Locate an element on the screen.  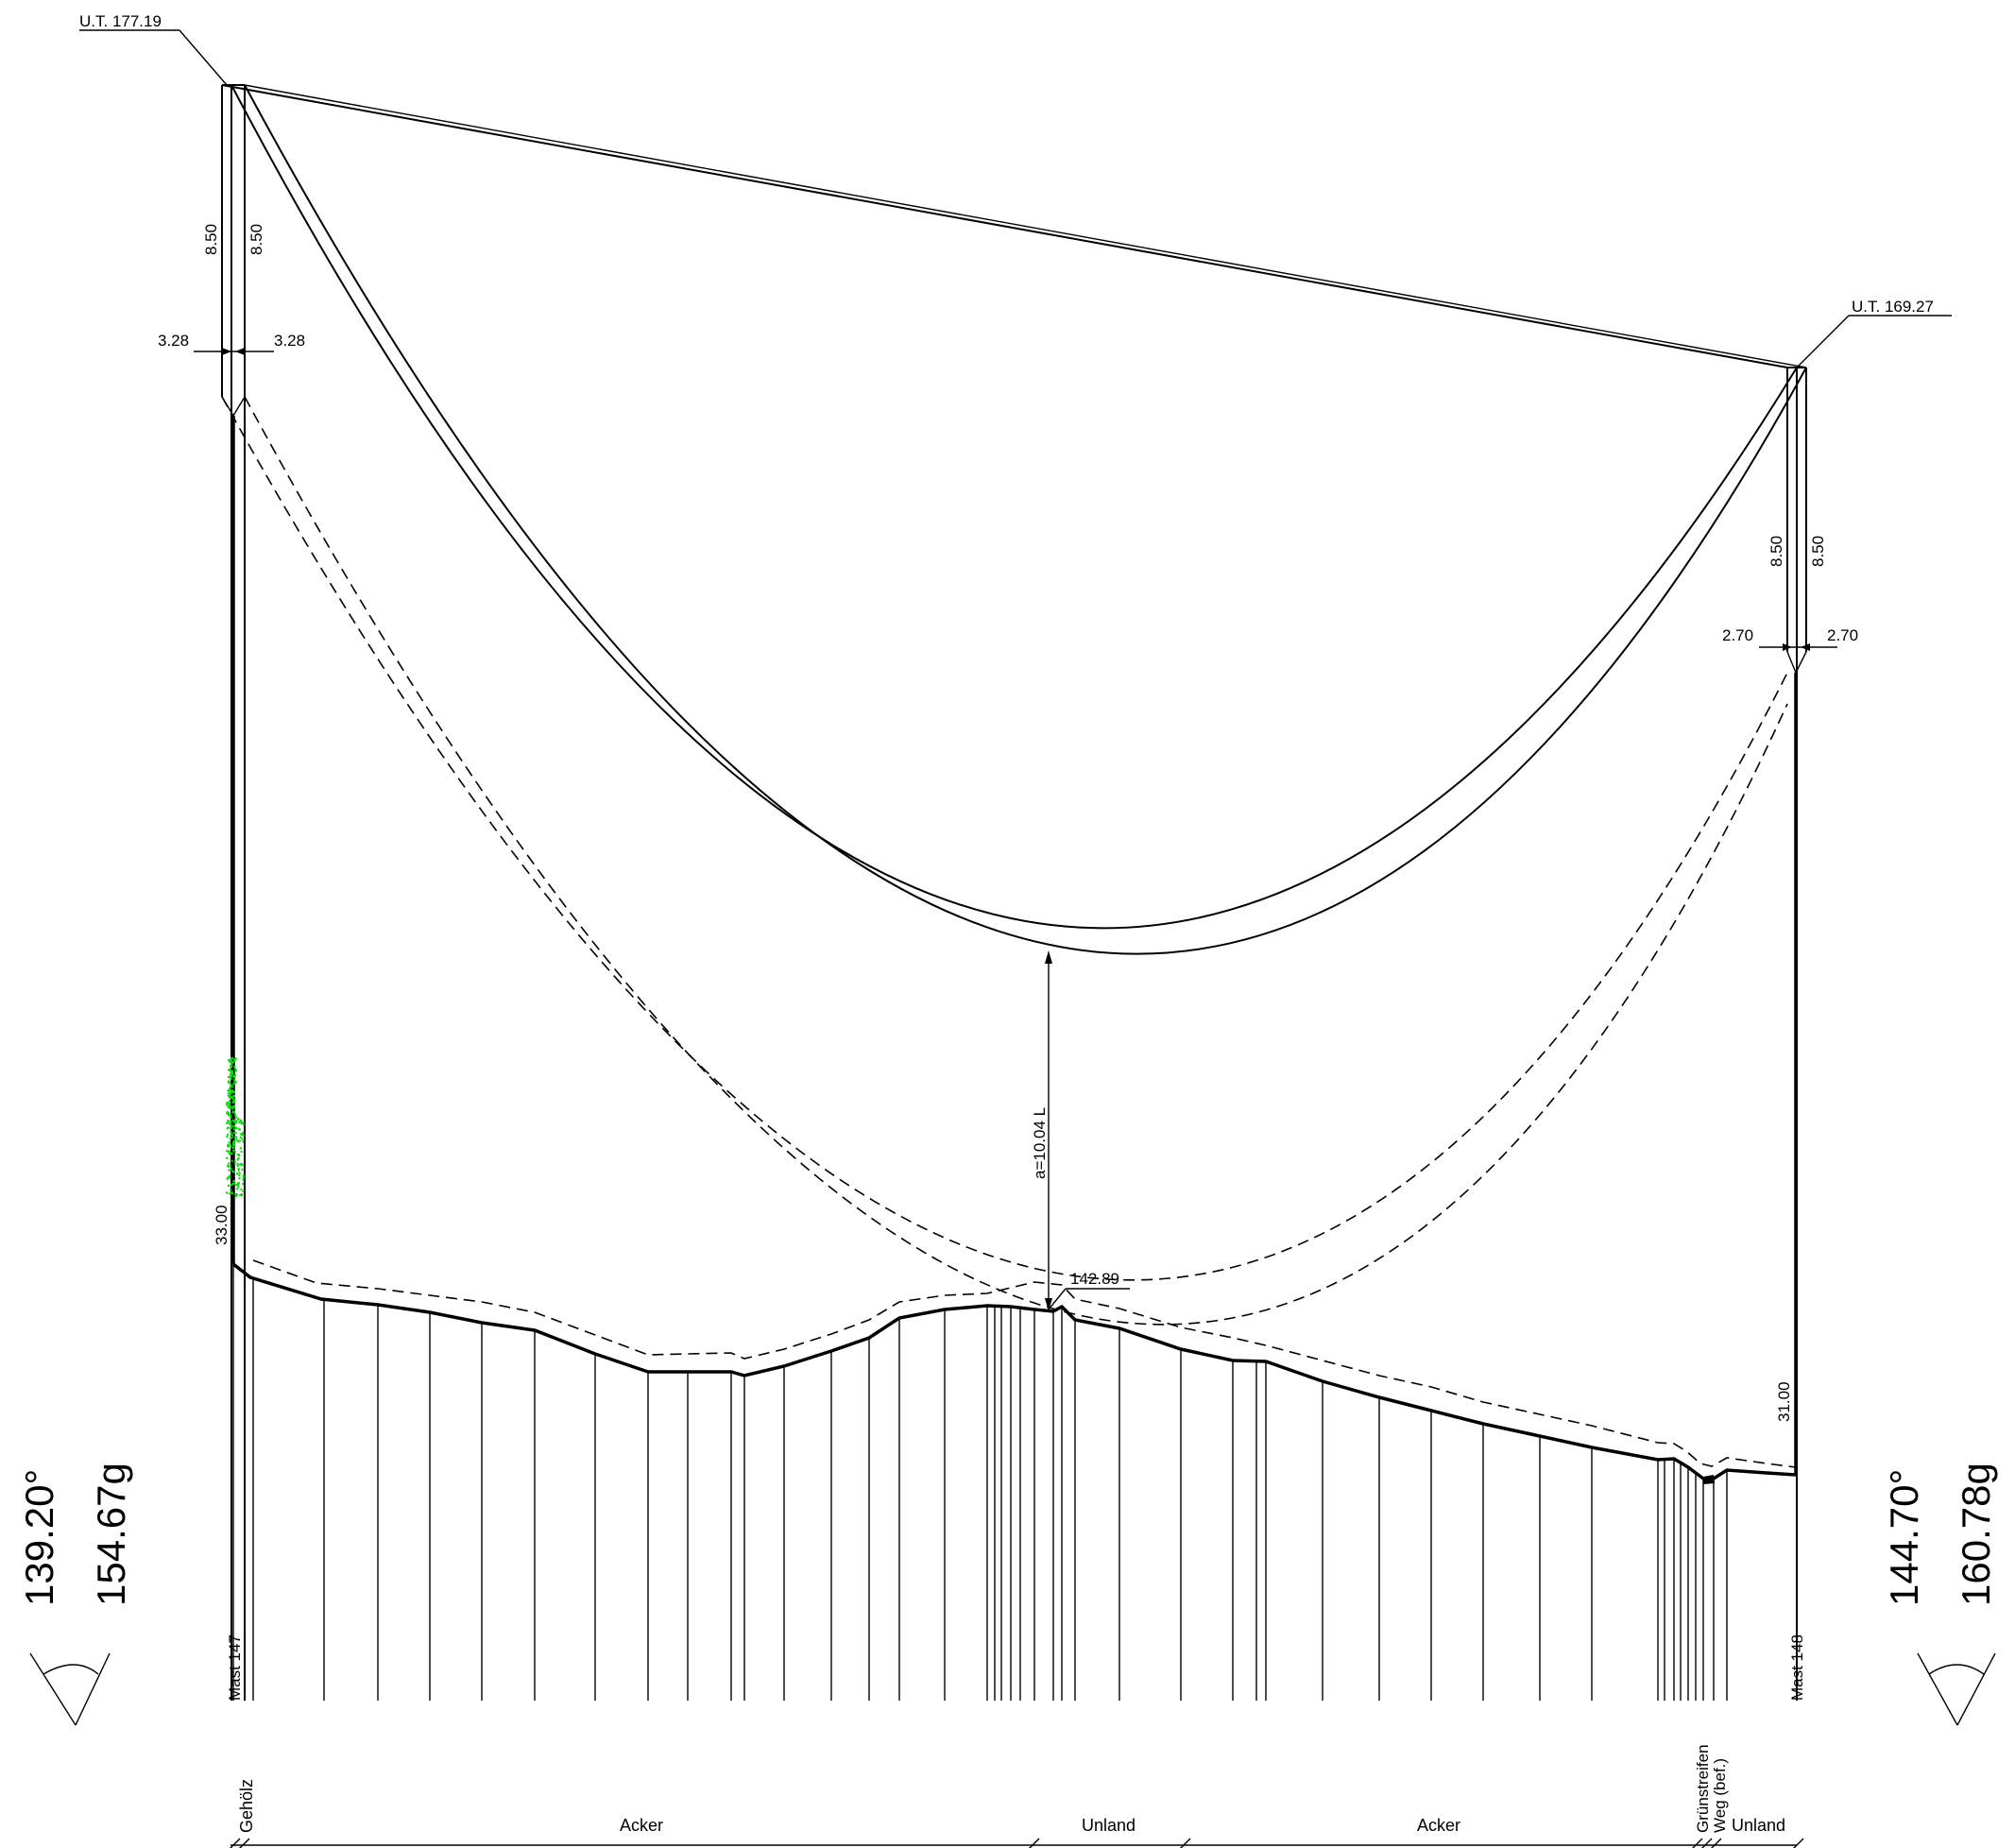
offset-dim-right: 2.70 2.70 is located at coordinates (1790, 638).